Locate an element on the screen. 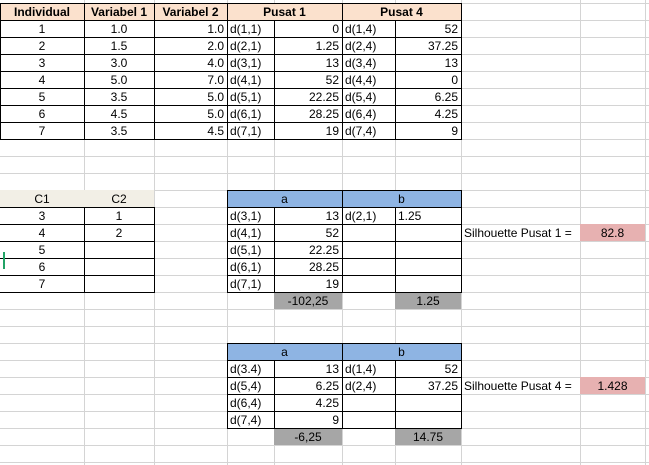 The height and width of the screenshot is (465, 649). header-variabel-2: Variabel 2 is located at coordinates (190, 11).